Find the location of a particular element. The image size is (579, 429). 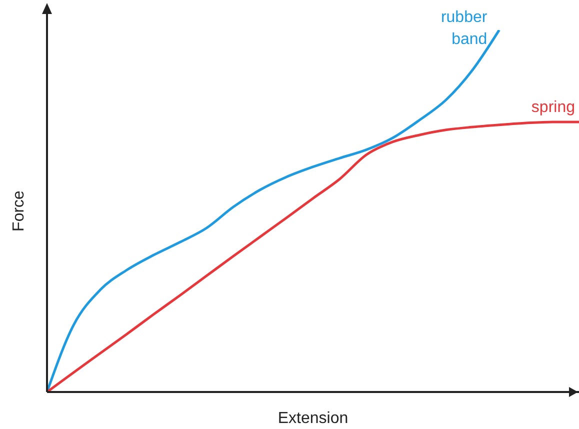

x-axis-title: Extension is located at coordinates (313, 418).